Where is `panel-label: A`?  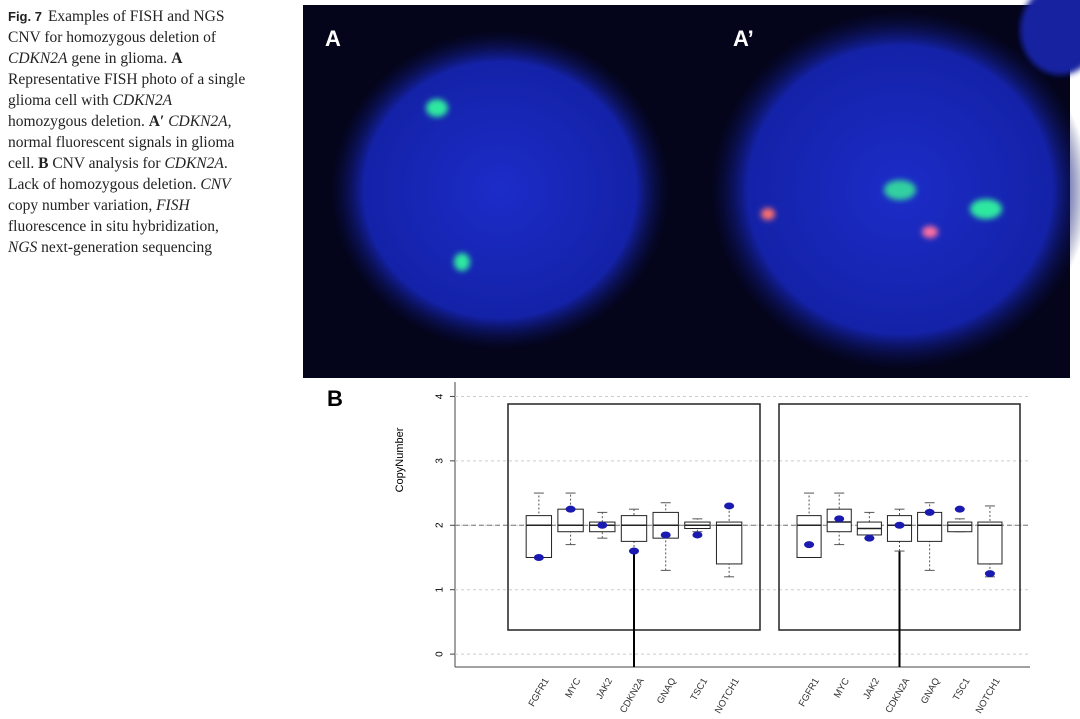
panel-label: A is located at coordinates (333, 38).